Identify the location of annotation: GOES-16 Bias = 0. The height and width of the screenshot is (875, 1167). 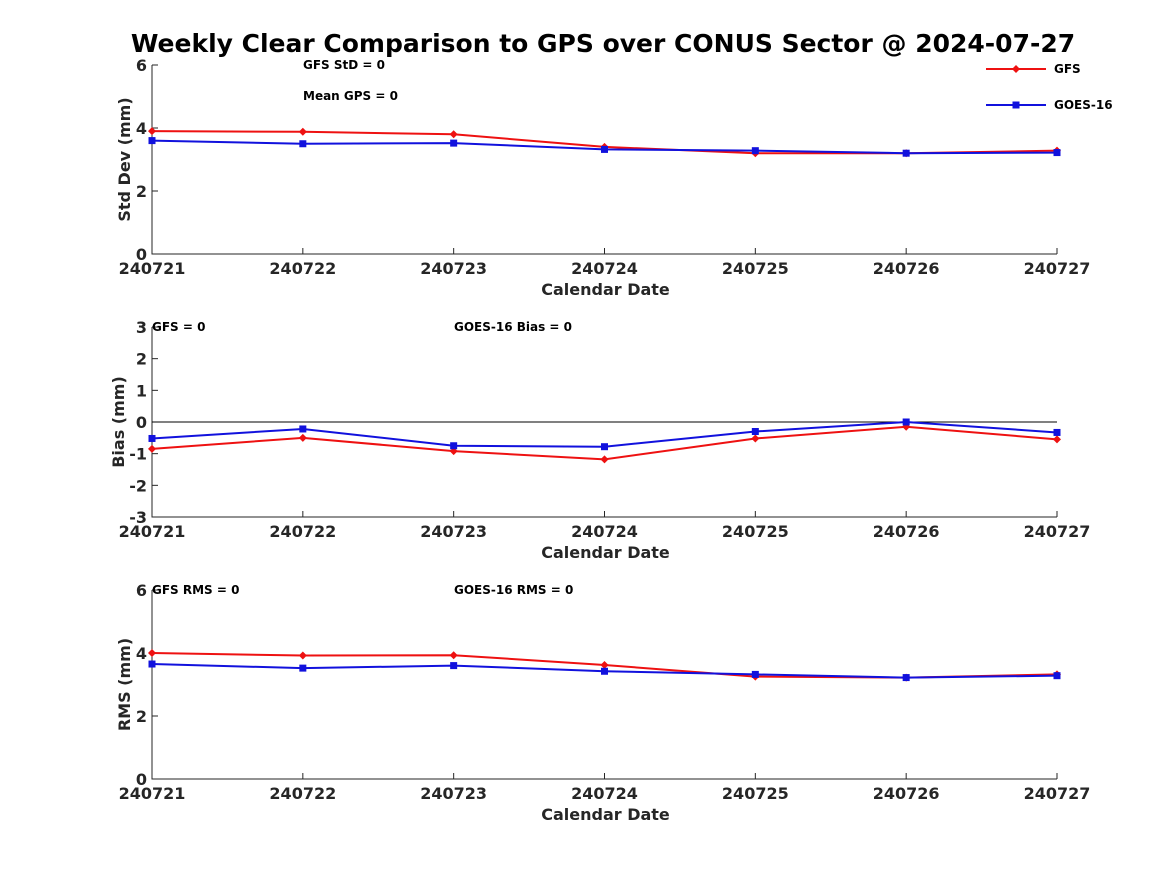
(513, 327).